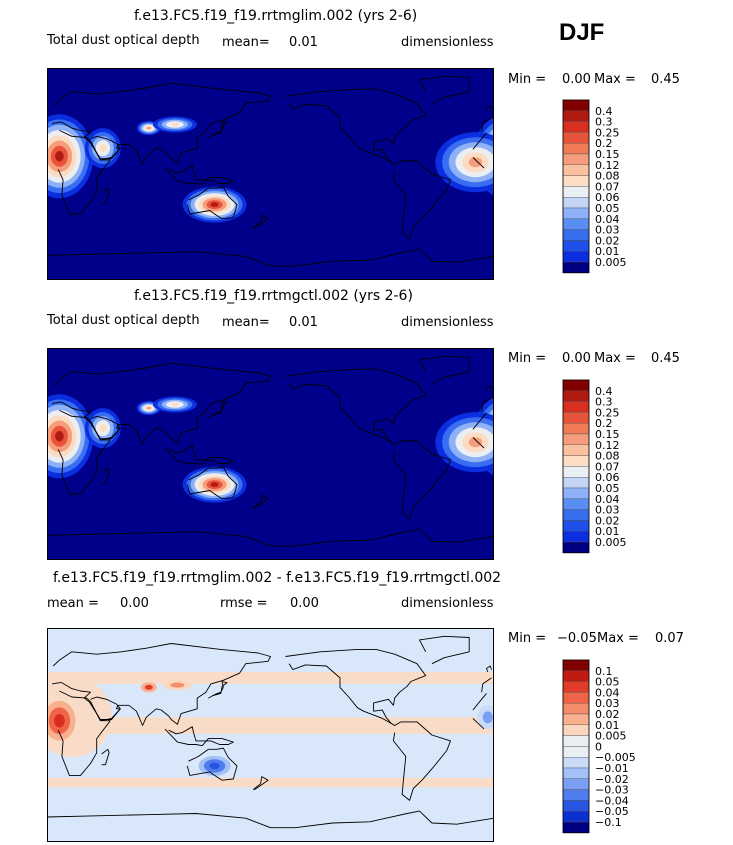 This screenshot has height=845, width=733. I want to click on colorbar-tick-label: 0.06, so click(607, 197).